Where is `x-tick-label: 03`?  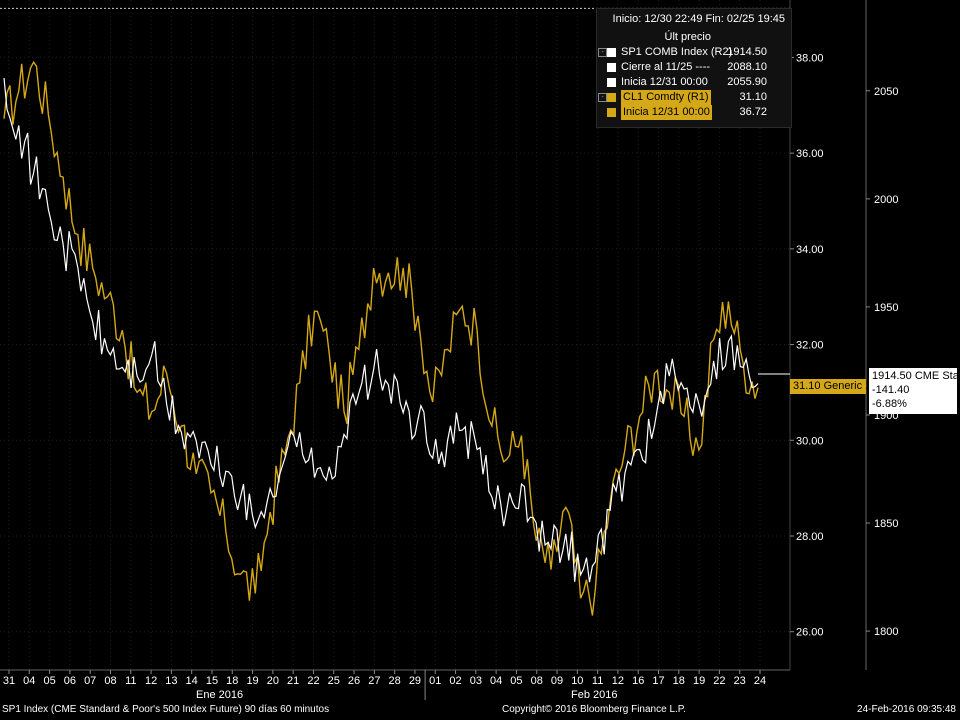
x-tick-label: 03 is located at coordinates (476, 681).